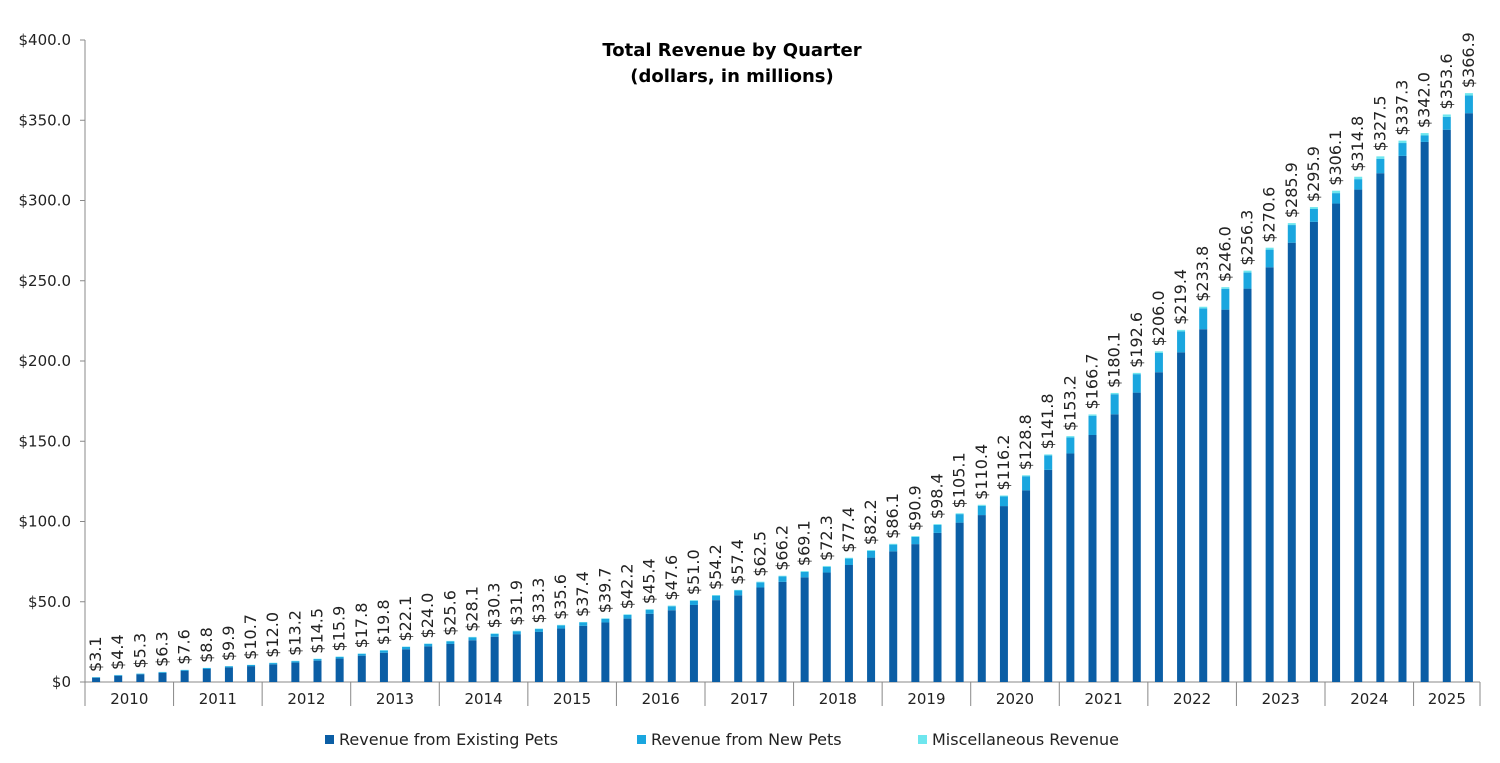  What do you see at coordinates (272, 635) in the screenshot?
I see `total-label: $12.0` at bounding box center [272, 635].